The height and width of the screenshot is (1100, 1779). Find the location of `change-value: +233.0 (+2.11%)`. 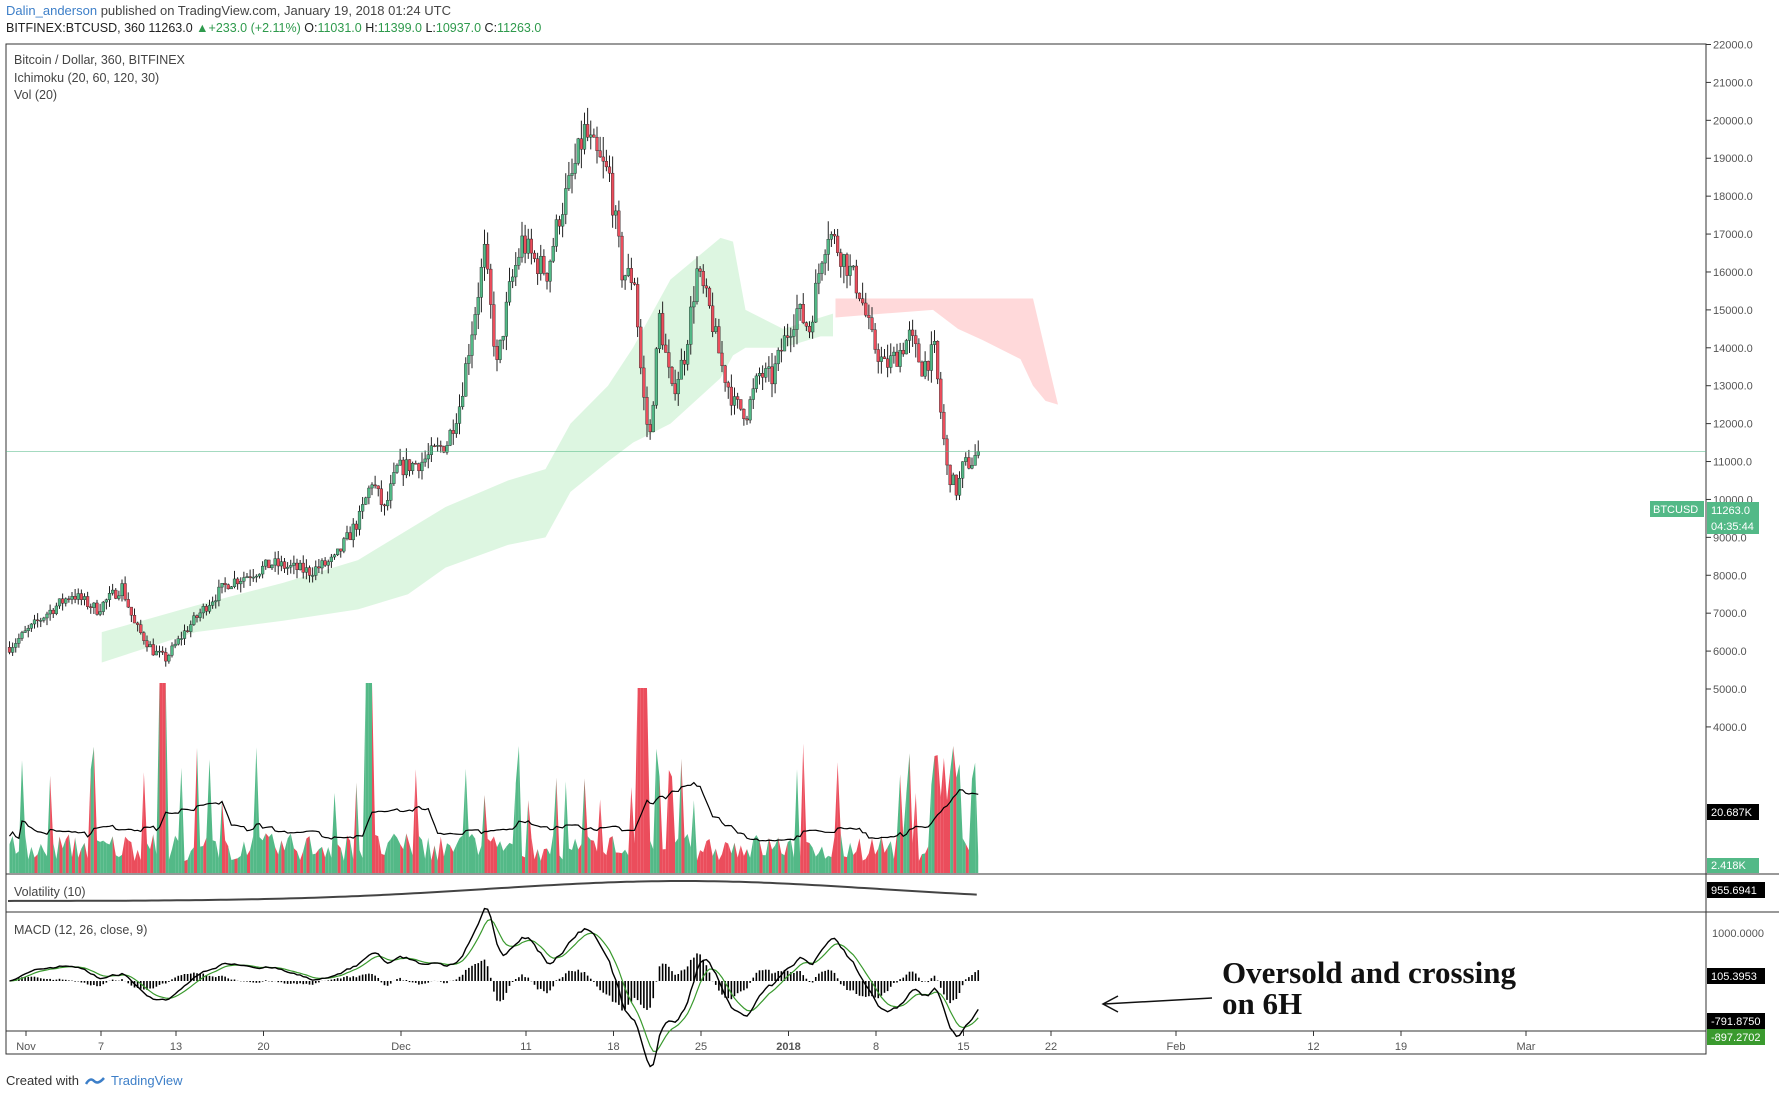

change-value: +233.0 (+2.11%) is located at coordinates (254, 28).